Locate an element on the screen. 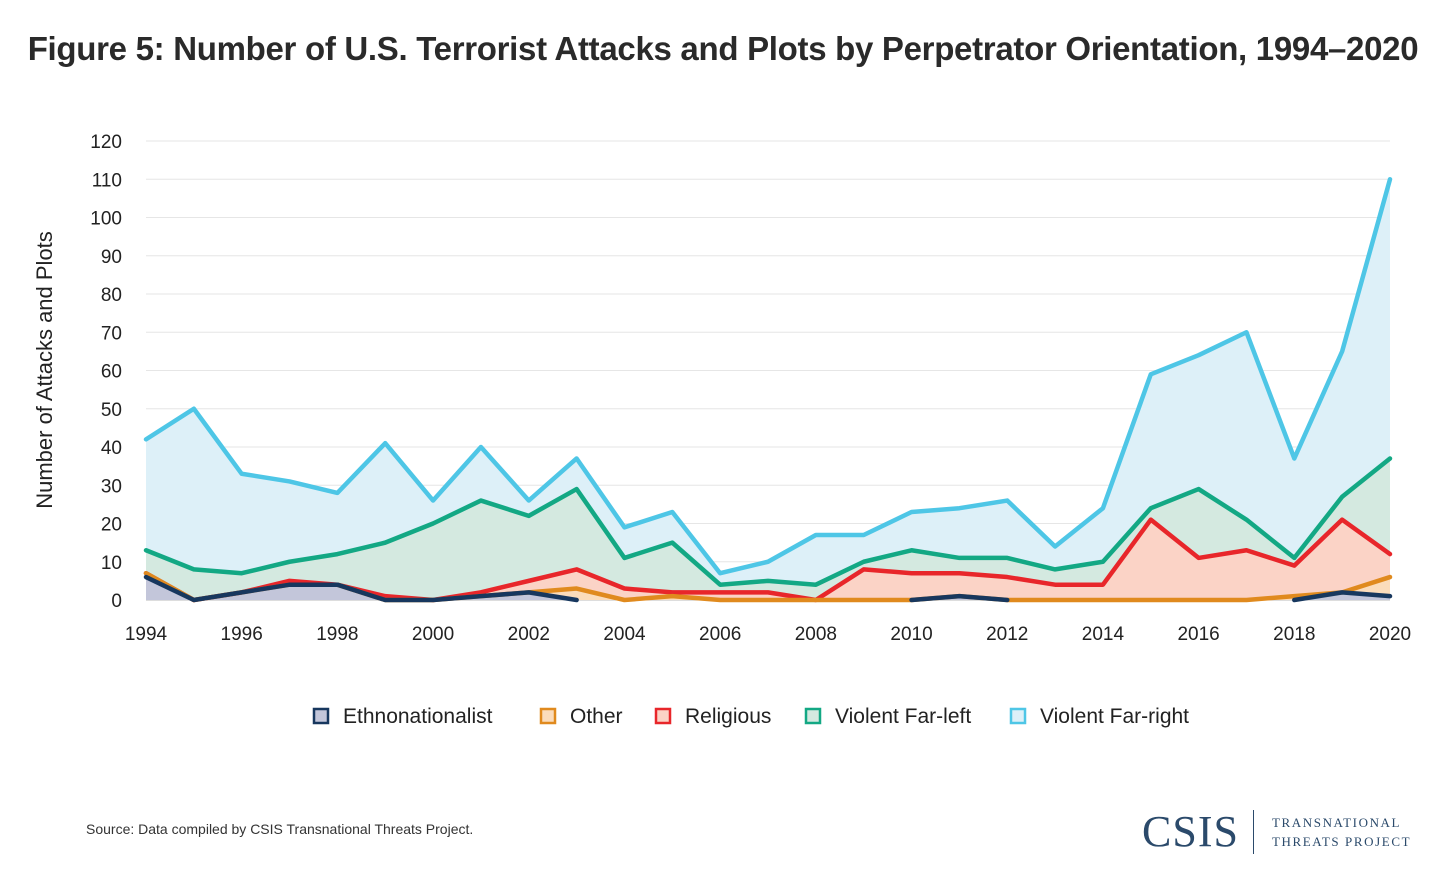 This screenshot has height=886, width=1456. y-tick-label: 0 is located at coordinates (116, 601).